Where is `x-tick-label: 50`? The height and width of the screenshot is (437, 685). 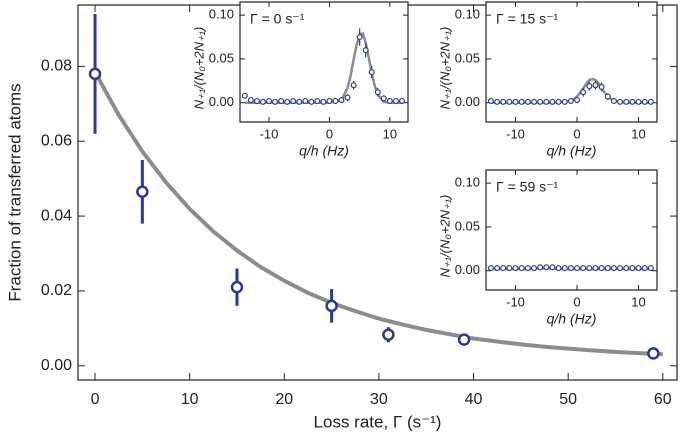
x-tick-label: 50 is located at coordinates (568, 399).